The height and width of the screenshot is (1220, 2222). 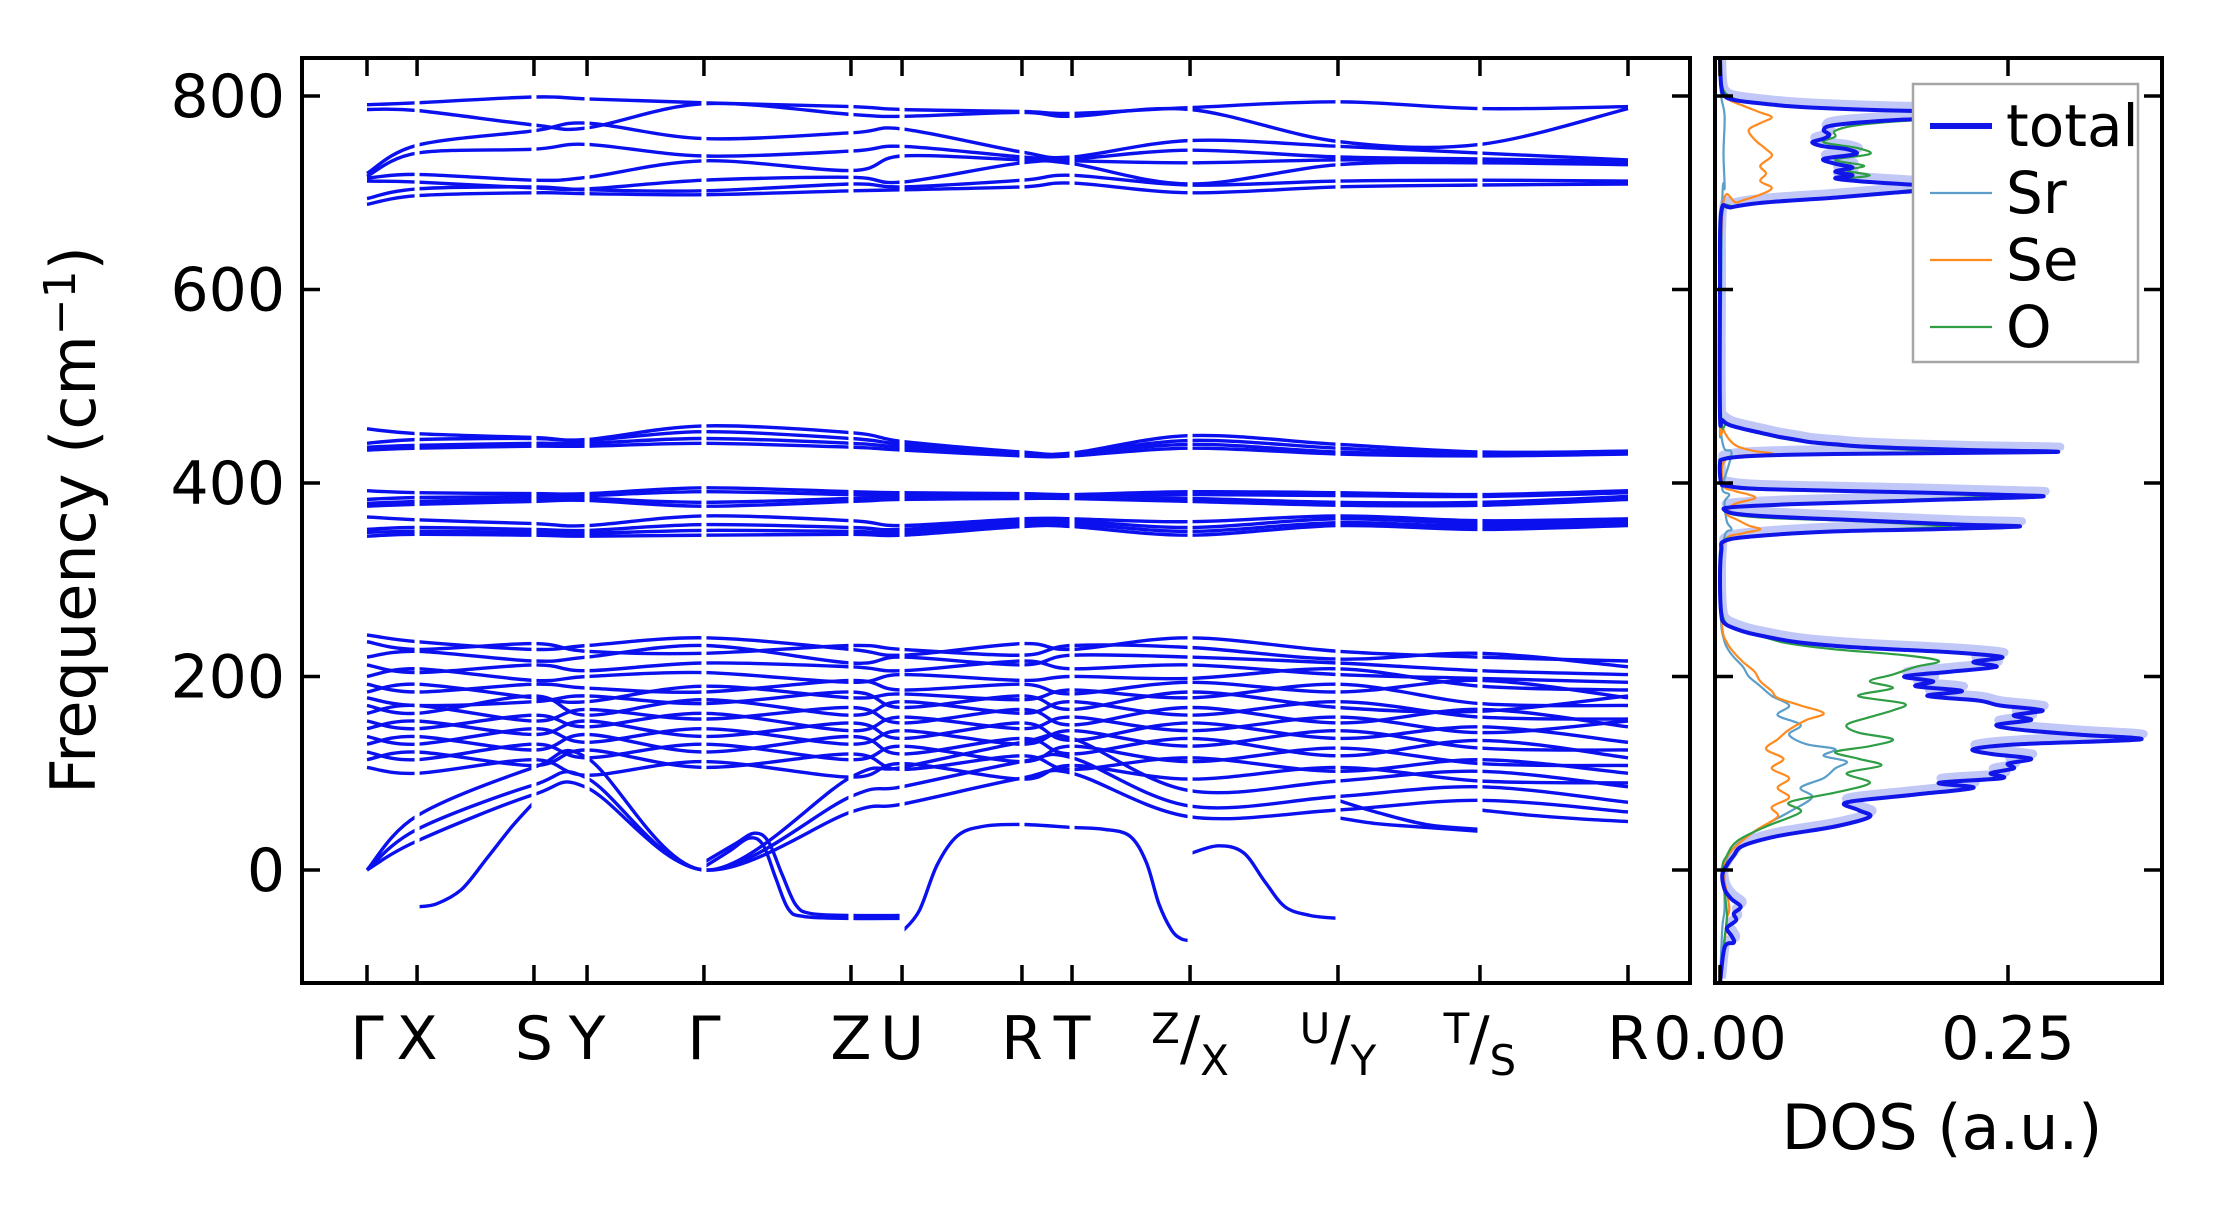 What do you see at coordinates (227, 484) in the screenshot?
I see `y-tick-label: 400` at bounding box center [227, 484].